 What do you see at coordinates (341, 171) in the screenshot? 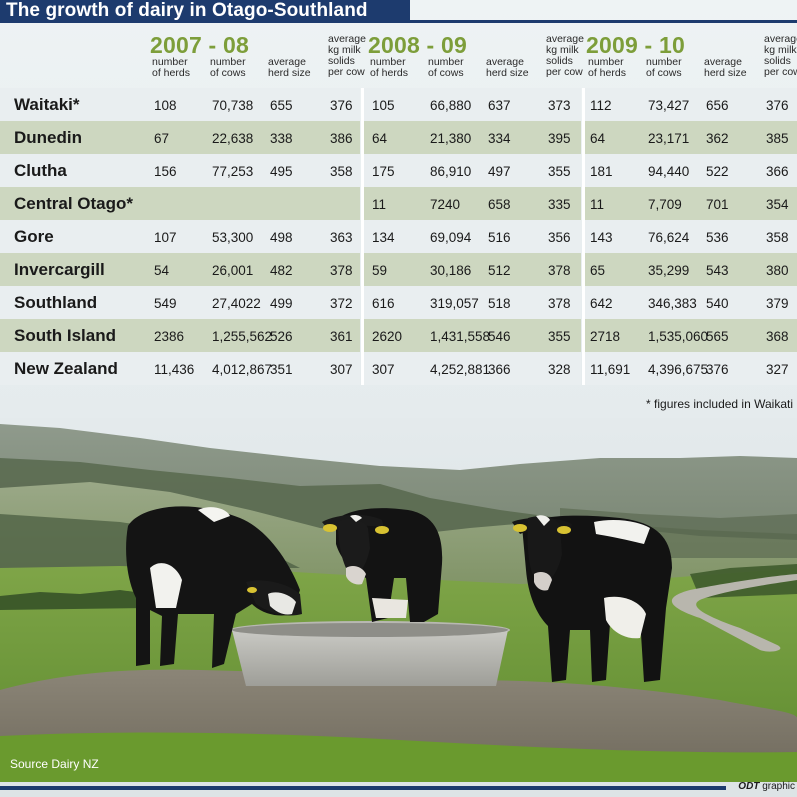
I see `table-cell: 358` at bounding box center [341, 171].